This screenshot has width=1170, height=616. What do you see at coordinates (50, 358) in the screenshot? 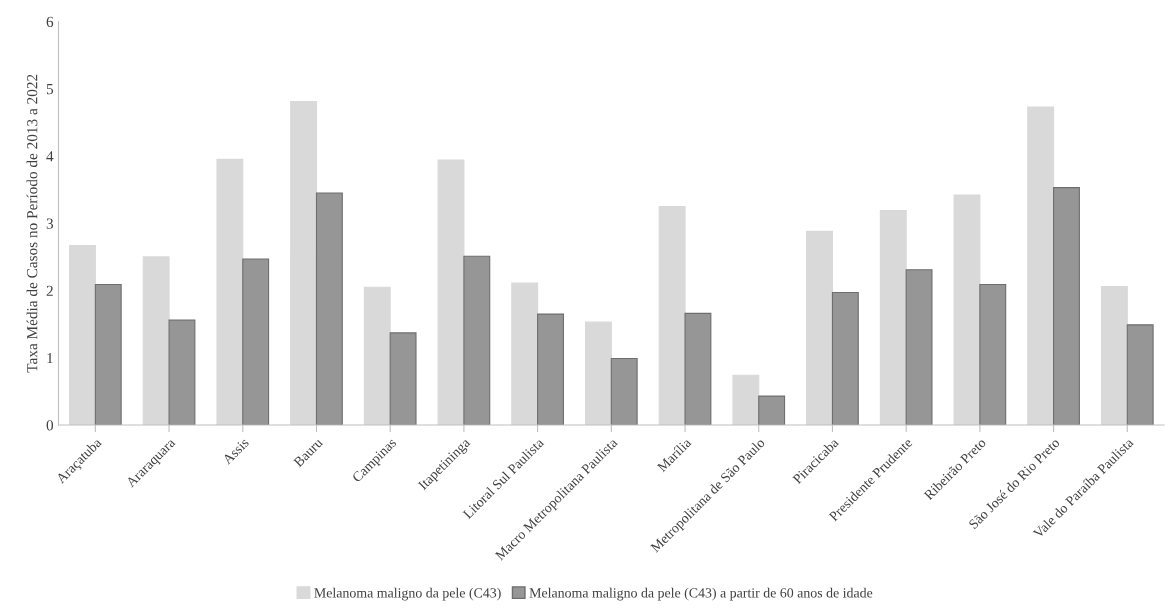
I see `y-tick-label: 1` at bounding box center [50, 358].